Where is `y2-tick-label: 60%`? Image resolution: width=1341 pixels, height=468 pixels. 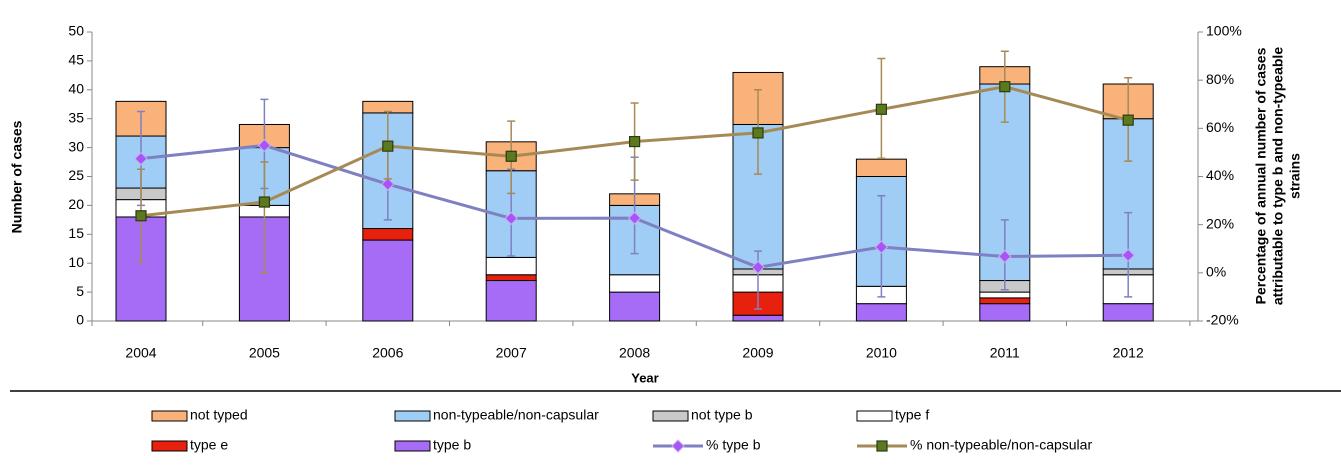 y2-tick-label: 60% is located at coordinates (1220, 127).